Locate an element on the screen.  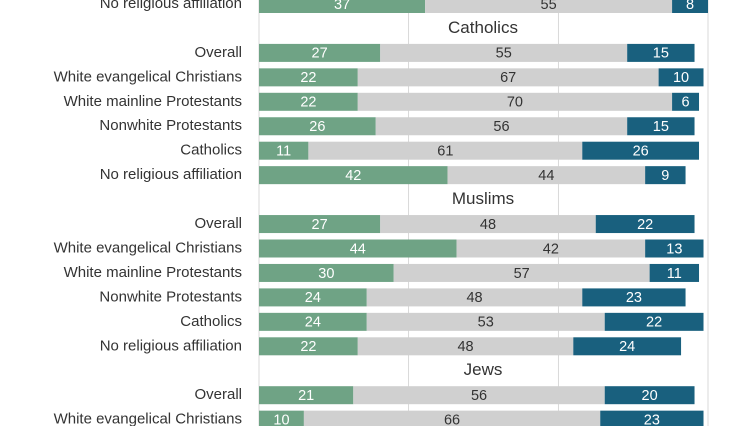
value-label: 13 is located at coordinates (674, 249).